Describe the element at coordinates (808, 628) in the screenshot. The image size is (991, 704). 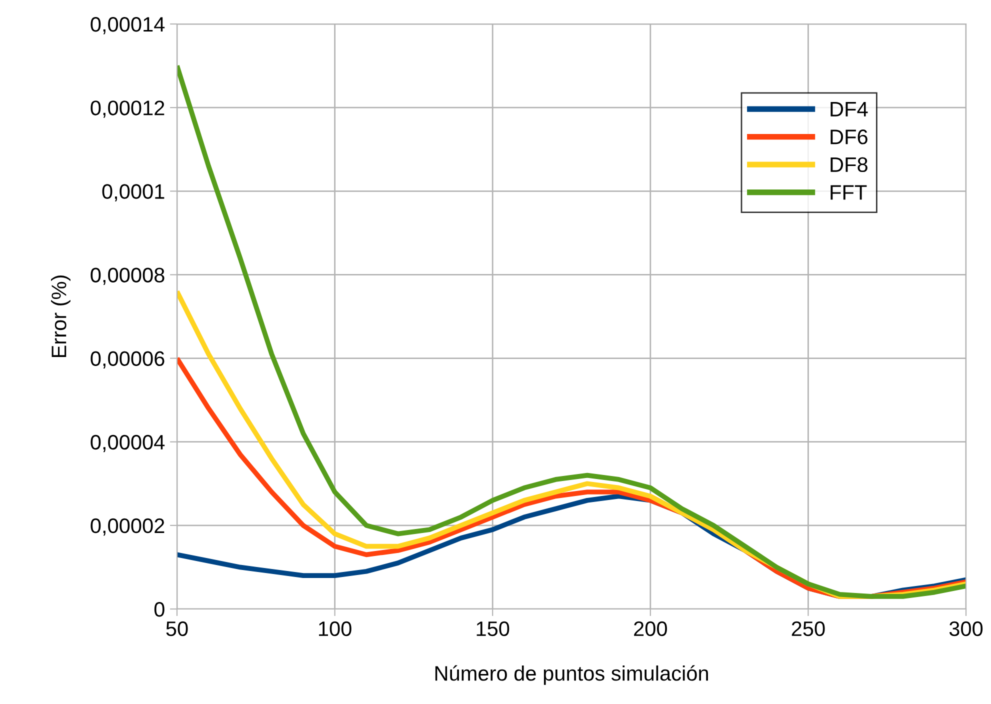
I see `x-tick-label: 250` at that location.